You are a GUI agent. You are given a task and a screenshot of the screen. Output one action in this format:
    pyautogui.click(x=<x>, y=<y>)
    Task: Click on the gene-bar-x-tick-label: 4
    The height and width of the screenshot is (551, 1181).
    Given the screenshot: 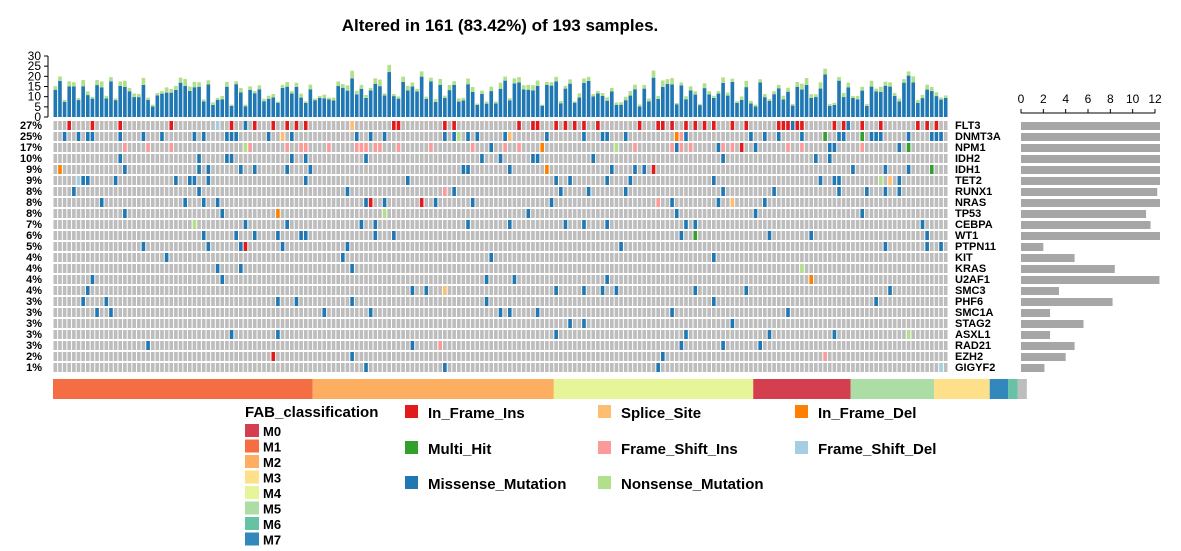 What is the action you would take?
    pyautogui.click(x=1065, y=99)
    